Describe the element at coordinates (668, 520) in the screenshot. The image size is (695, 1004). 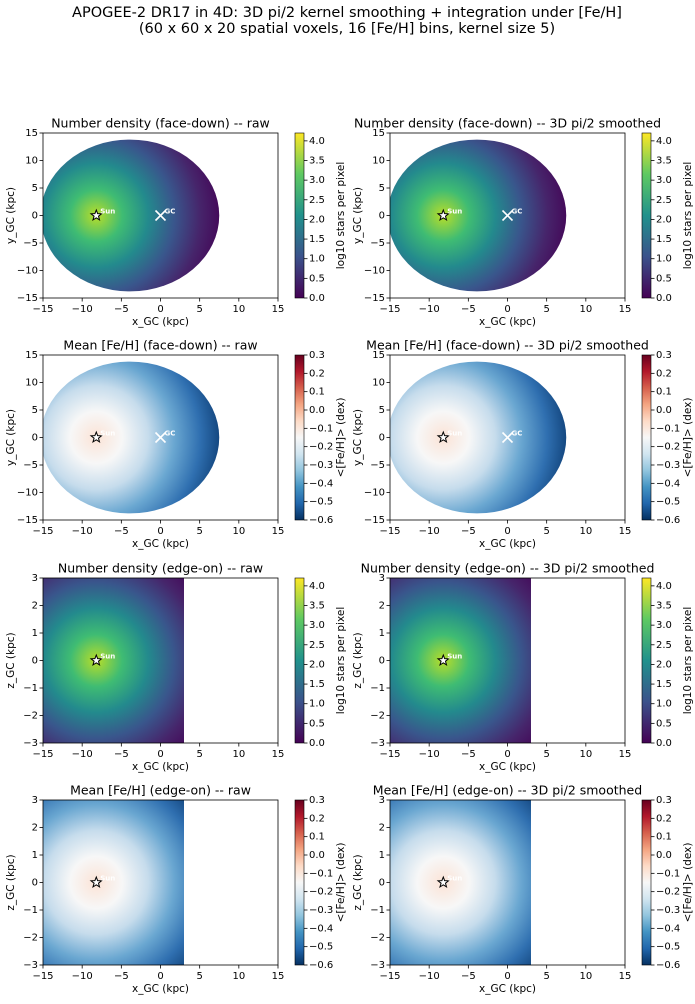
I see `colorbar-tick-label: −0.6` at that location.